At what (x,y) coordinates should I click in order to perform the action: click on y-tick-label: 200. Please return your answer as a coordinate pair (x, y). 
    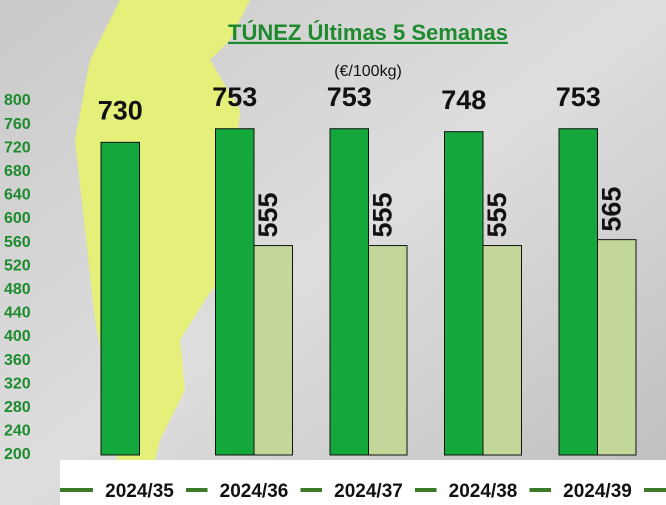
    Looking at the image, I should click on (17, 454).